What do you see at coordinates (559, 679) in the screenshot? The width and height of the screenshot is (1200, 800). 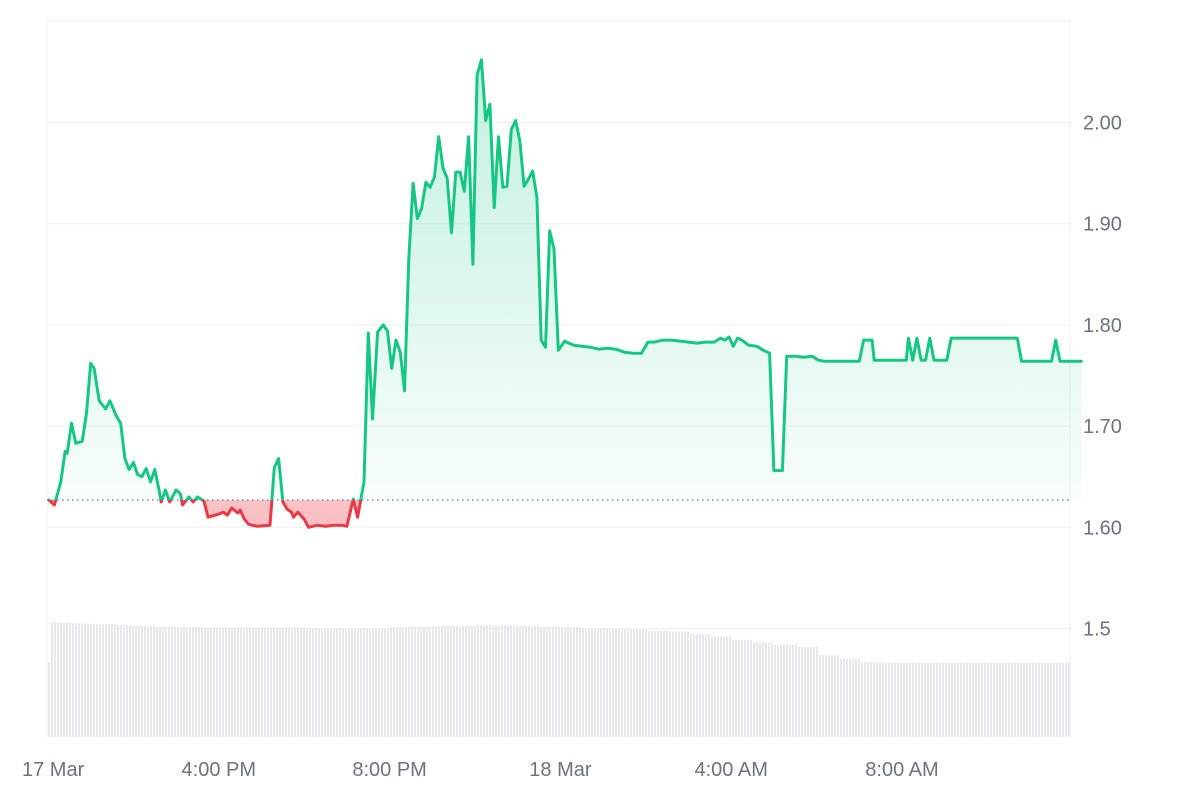 I see `volume-bars` at bounding box center [559, 679].